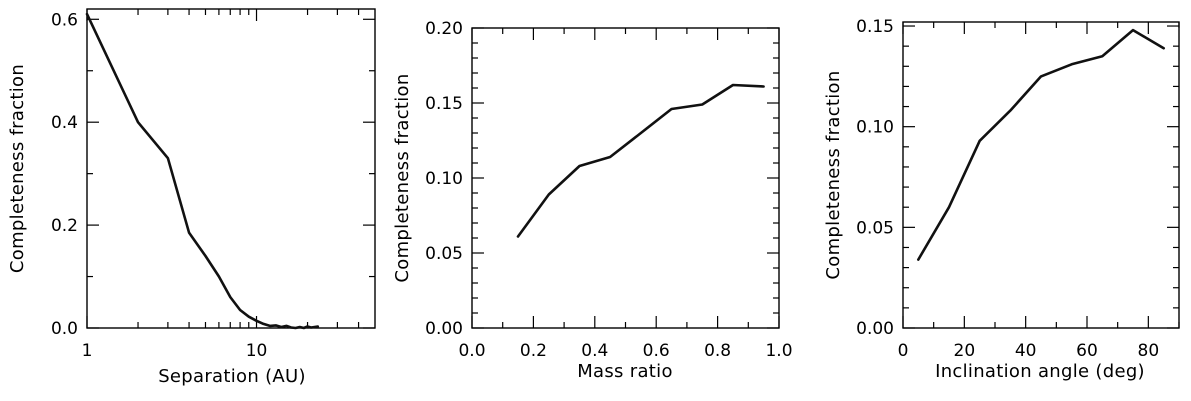 The image size is (1191, 401). What do you see at coordinates (1149, 351) in the screenshot?
I see `x-tick-label: 80` at bounding box center [1149, 351].